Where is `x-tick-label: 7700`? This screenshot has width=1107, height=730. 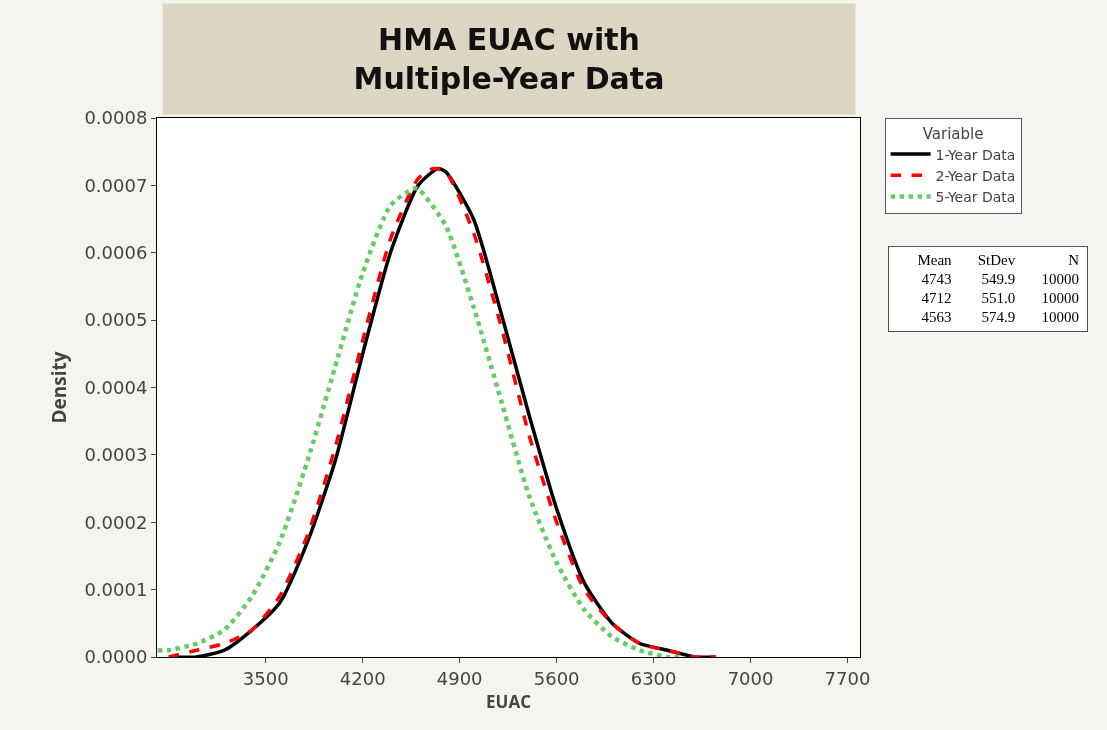 x-tick-label: 7700 is located at coordinates (847, 678).